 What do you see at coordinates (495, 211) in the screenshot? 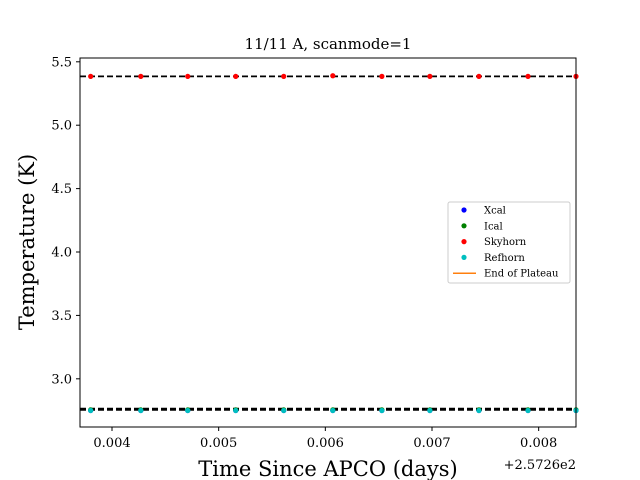
I see `legend-label-xcal: Xcal` at bounding box center [495, 211].